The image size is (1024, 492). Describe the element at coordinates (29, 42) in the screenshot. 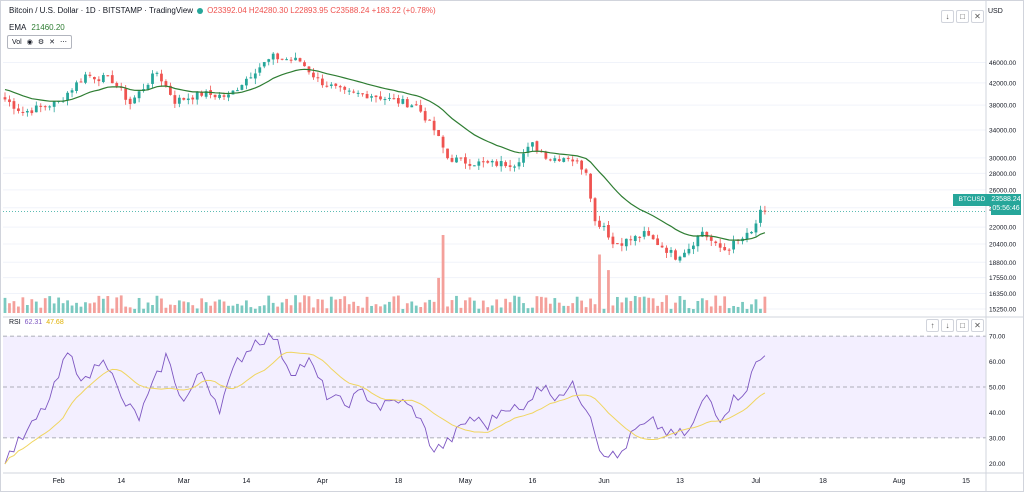

I see `eye-icon: ◉` at that location.